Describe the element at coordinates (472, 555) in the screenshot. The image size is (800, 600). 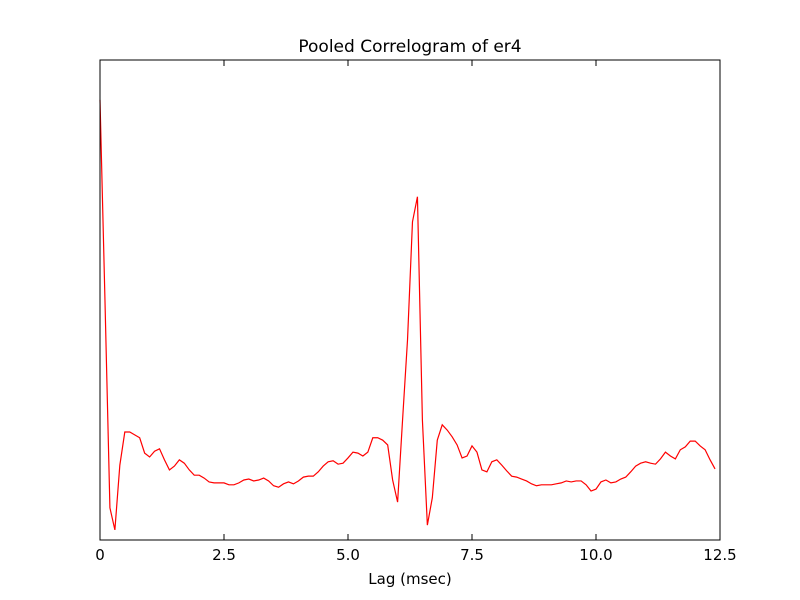
I see `x-tick-label: 7.5` at that location.